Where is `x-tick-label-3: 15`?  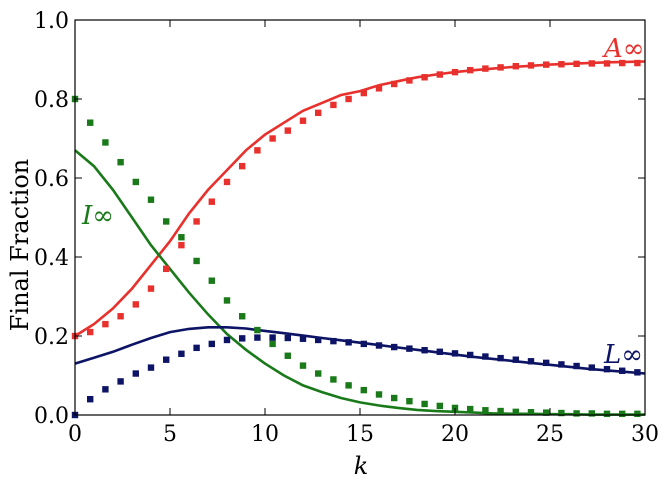
x-tick-label-3: 15 is located at coordinates (360, 434).